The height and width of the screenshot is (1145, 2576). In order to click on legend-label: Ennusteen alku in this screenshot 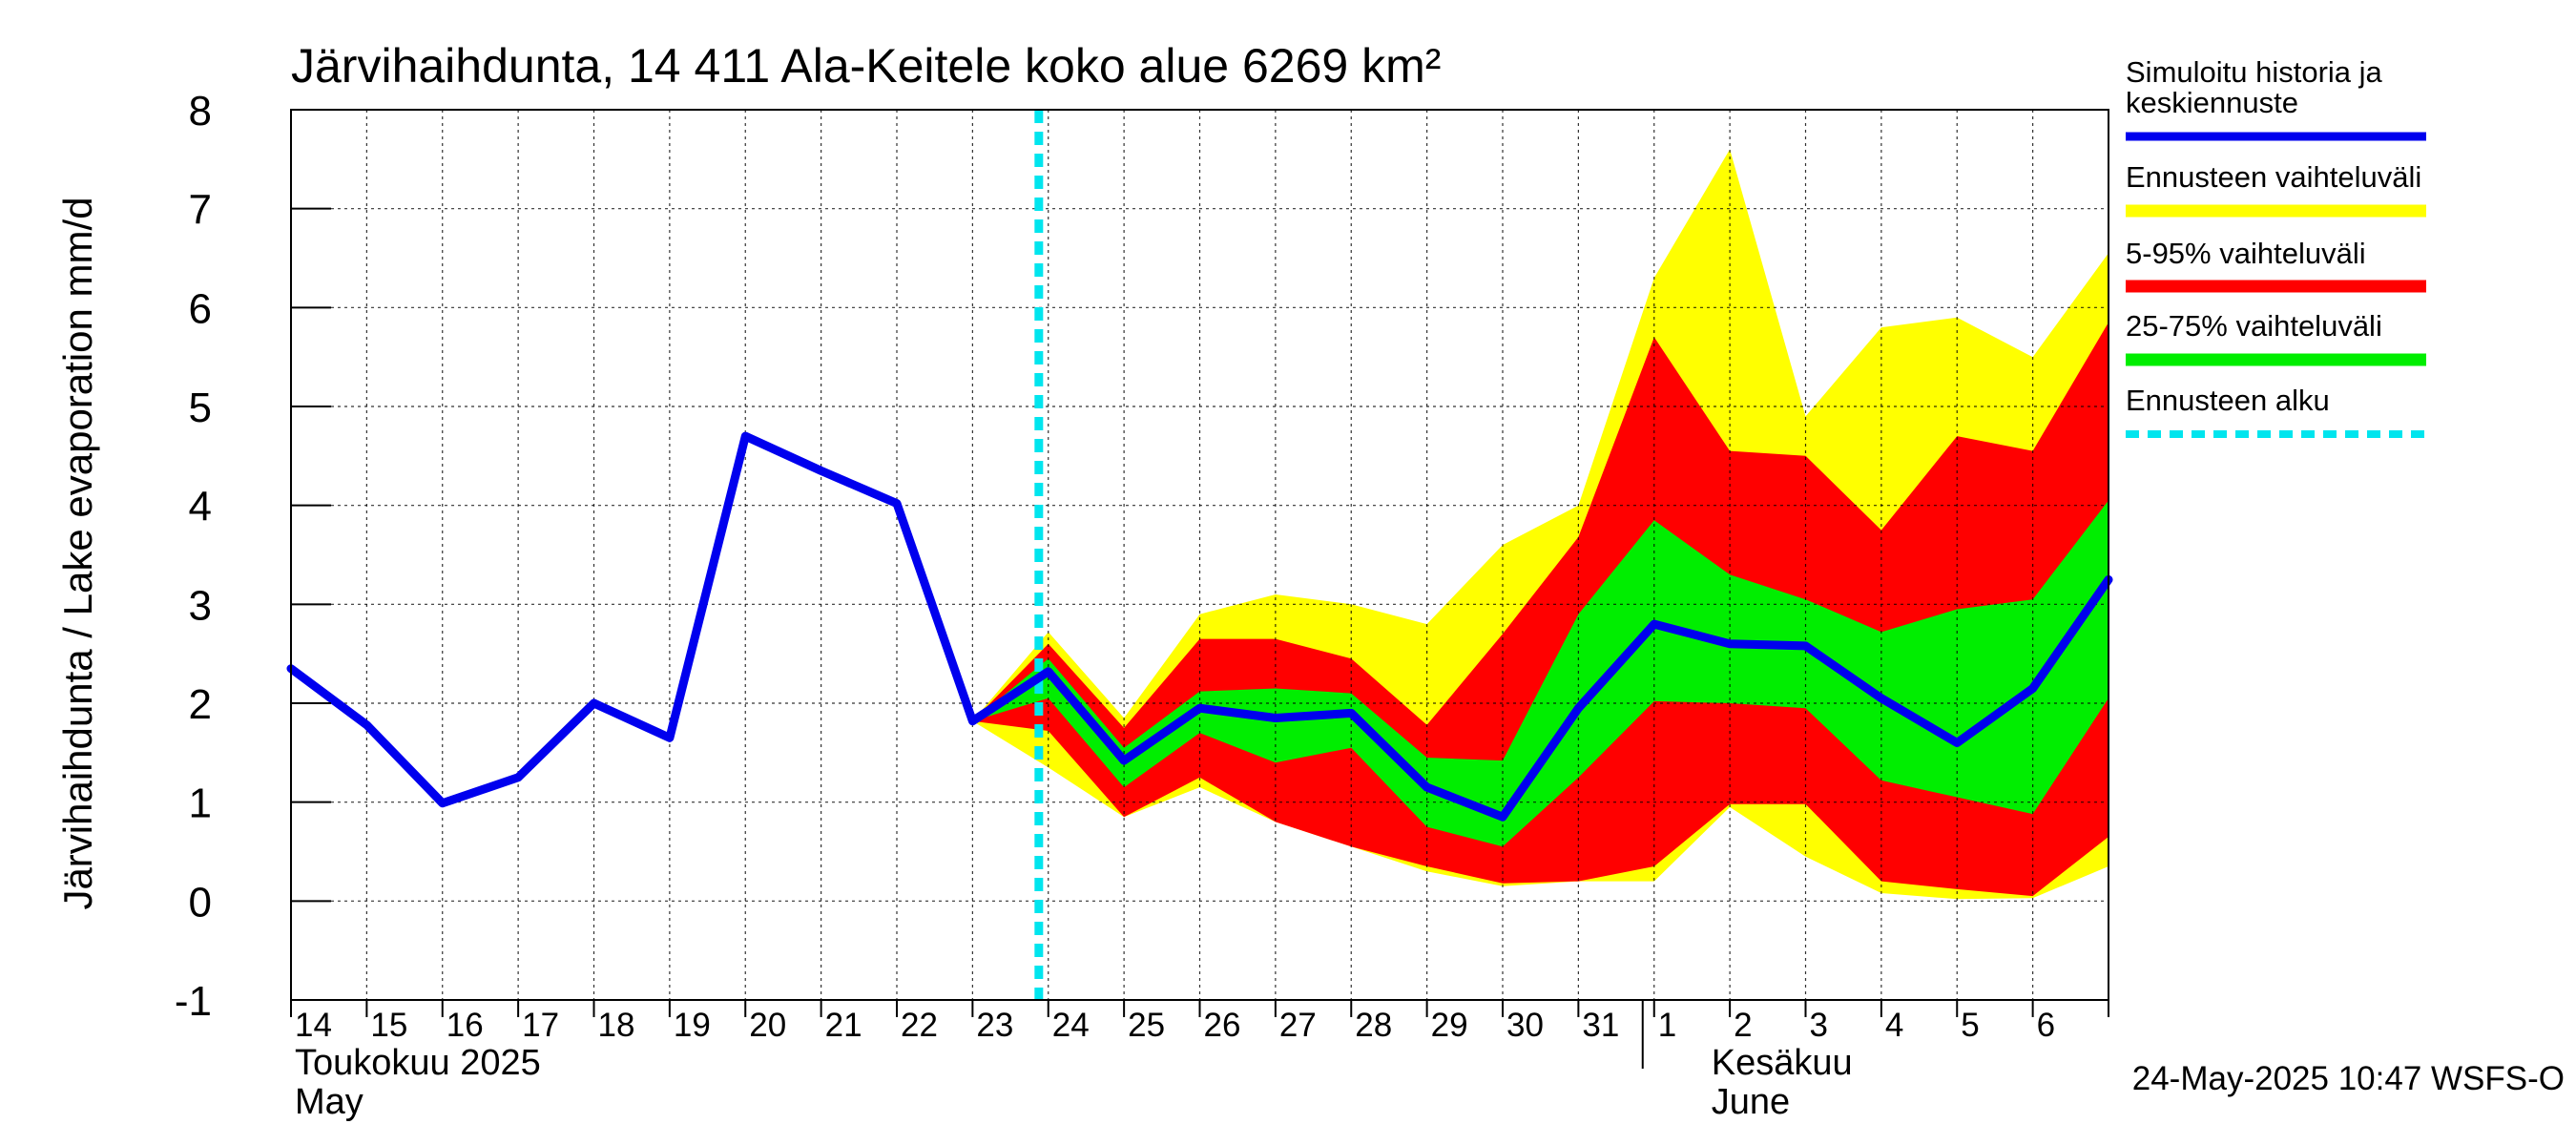, I will do `click(2228, 401)`.